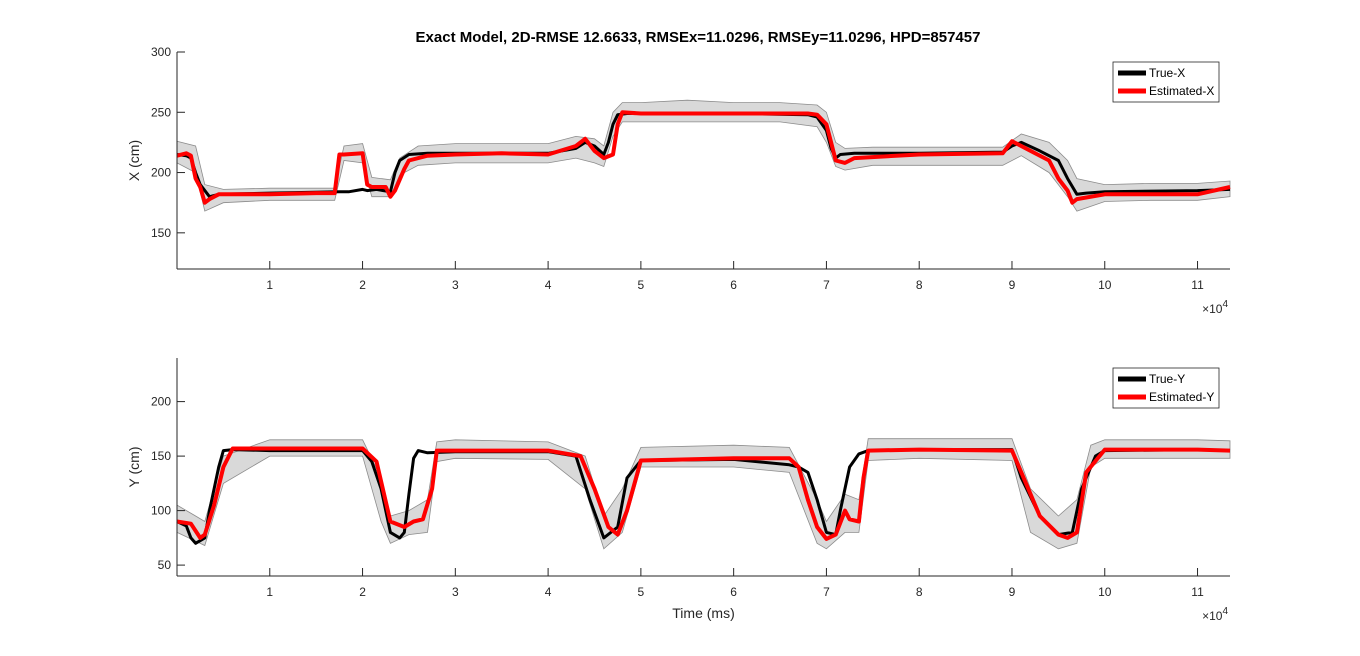 The width and height of the screenshot is (1360, 656). What do you see at coordinates (1167, 379) in the screenshot?
I see `legend-label: True-Y` at bounding box center [1167, 379].